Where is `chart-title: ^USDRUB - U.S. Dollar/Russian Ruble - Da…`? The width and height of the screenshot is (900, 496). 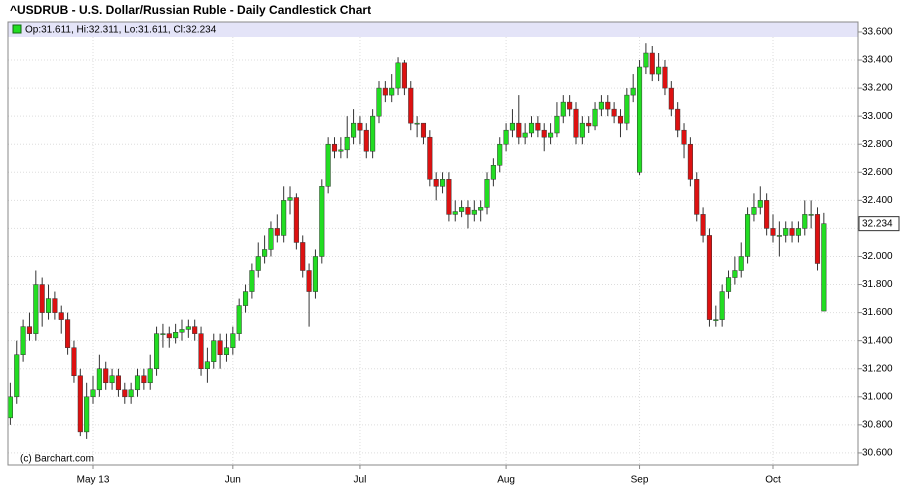 chart-title: ^USDRUB - U.S. Dollar/Russian Ruble - Da… is located at coordinates (190, 10).